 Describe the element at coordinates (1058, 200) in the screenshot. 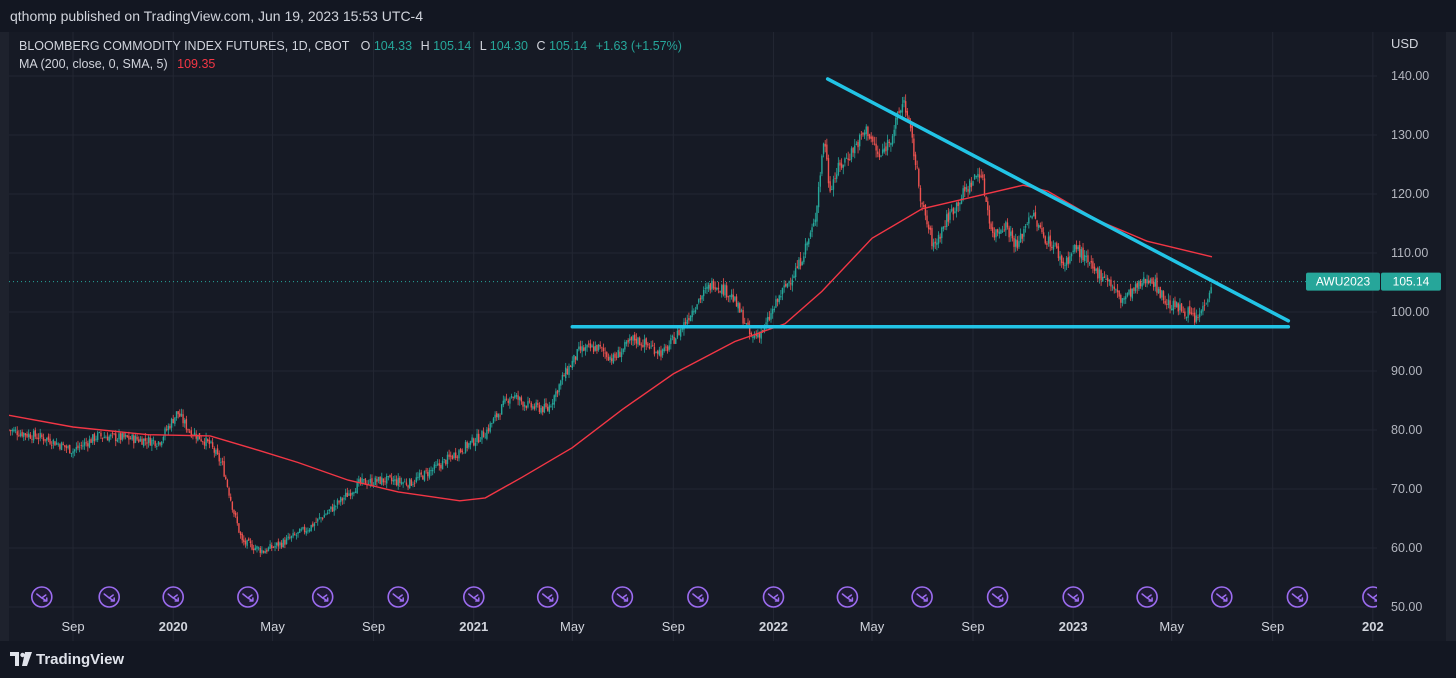

I see `trendline` at that location.